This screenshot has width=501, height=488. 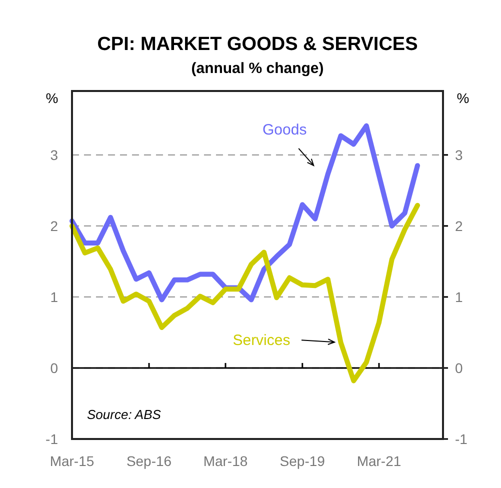 What do you see at coordinates (379, 461) in the screenshot?
I see `x-tick-label: Mar-21` at bounding box center [379, 461].